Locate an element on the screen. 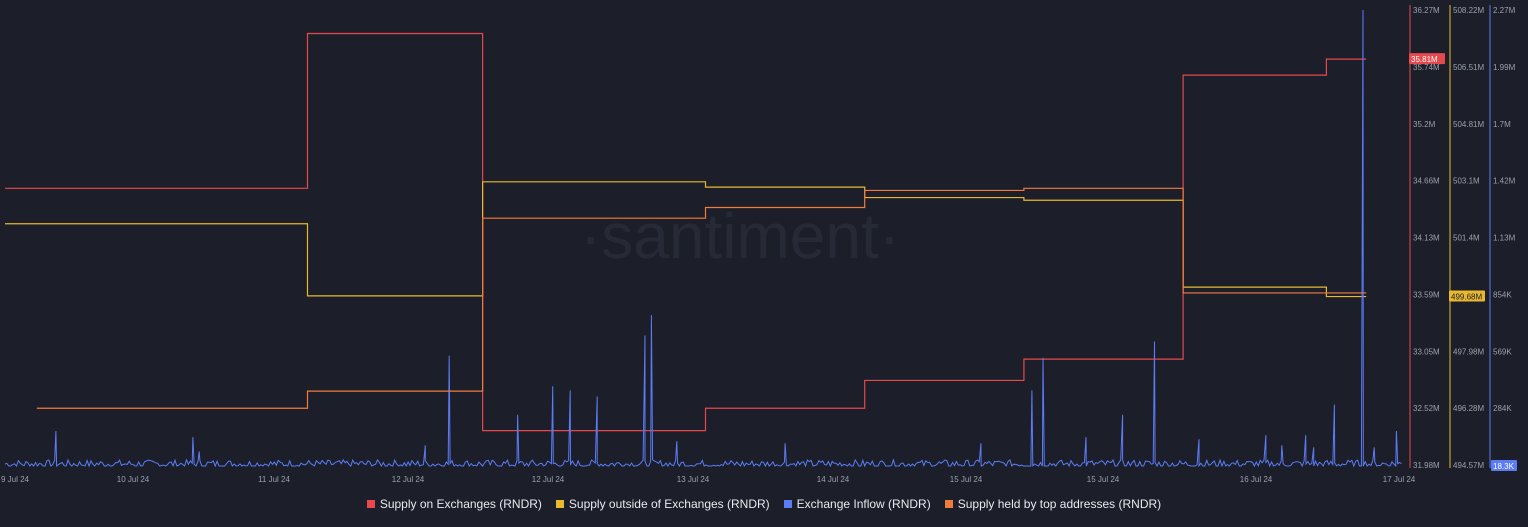 Image resolution: width=1528 pixels, height=527 pixels. y-tick-label: 496.28M is located at coordinates (1468, 408).